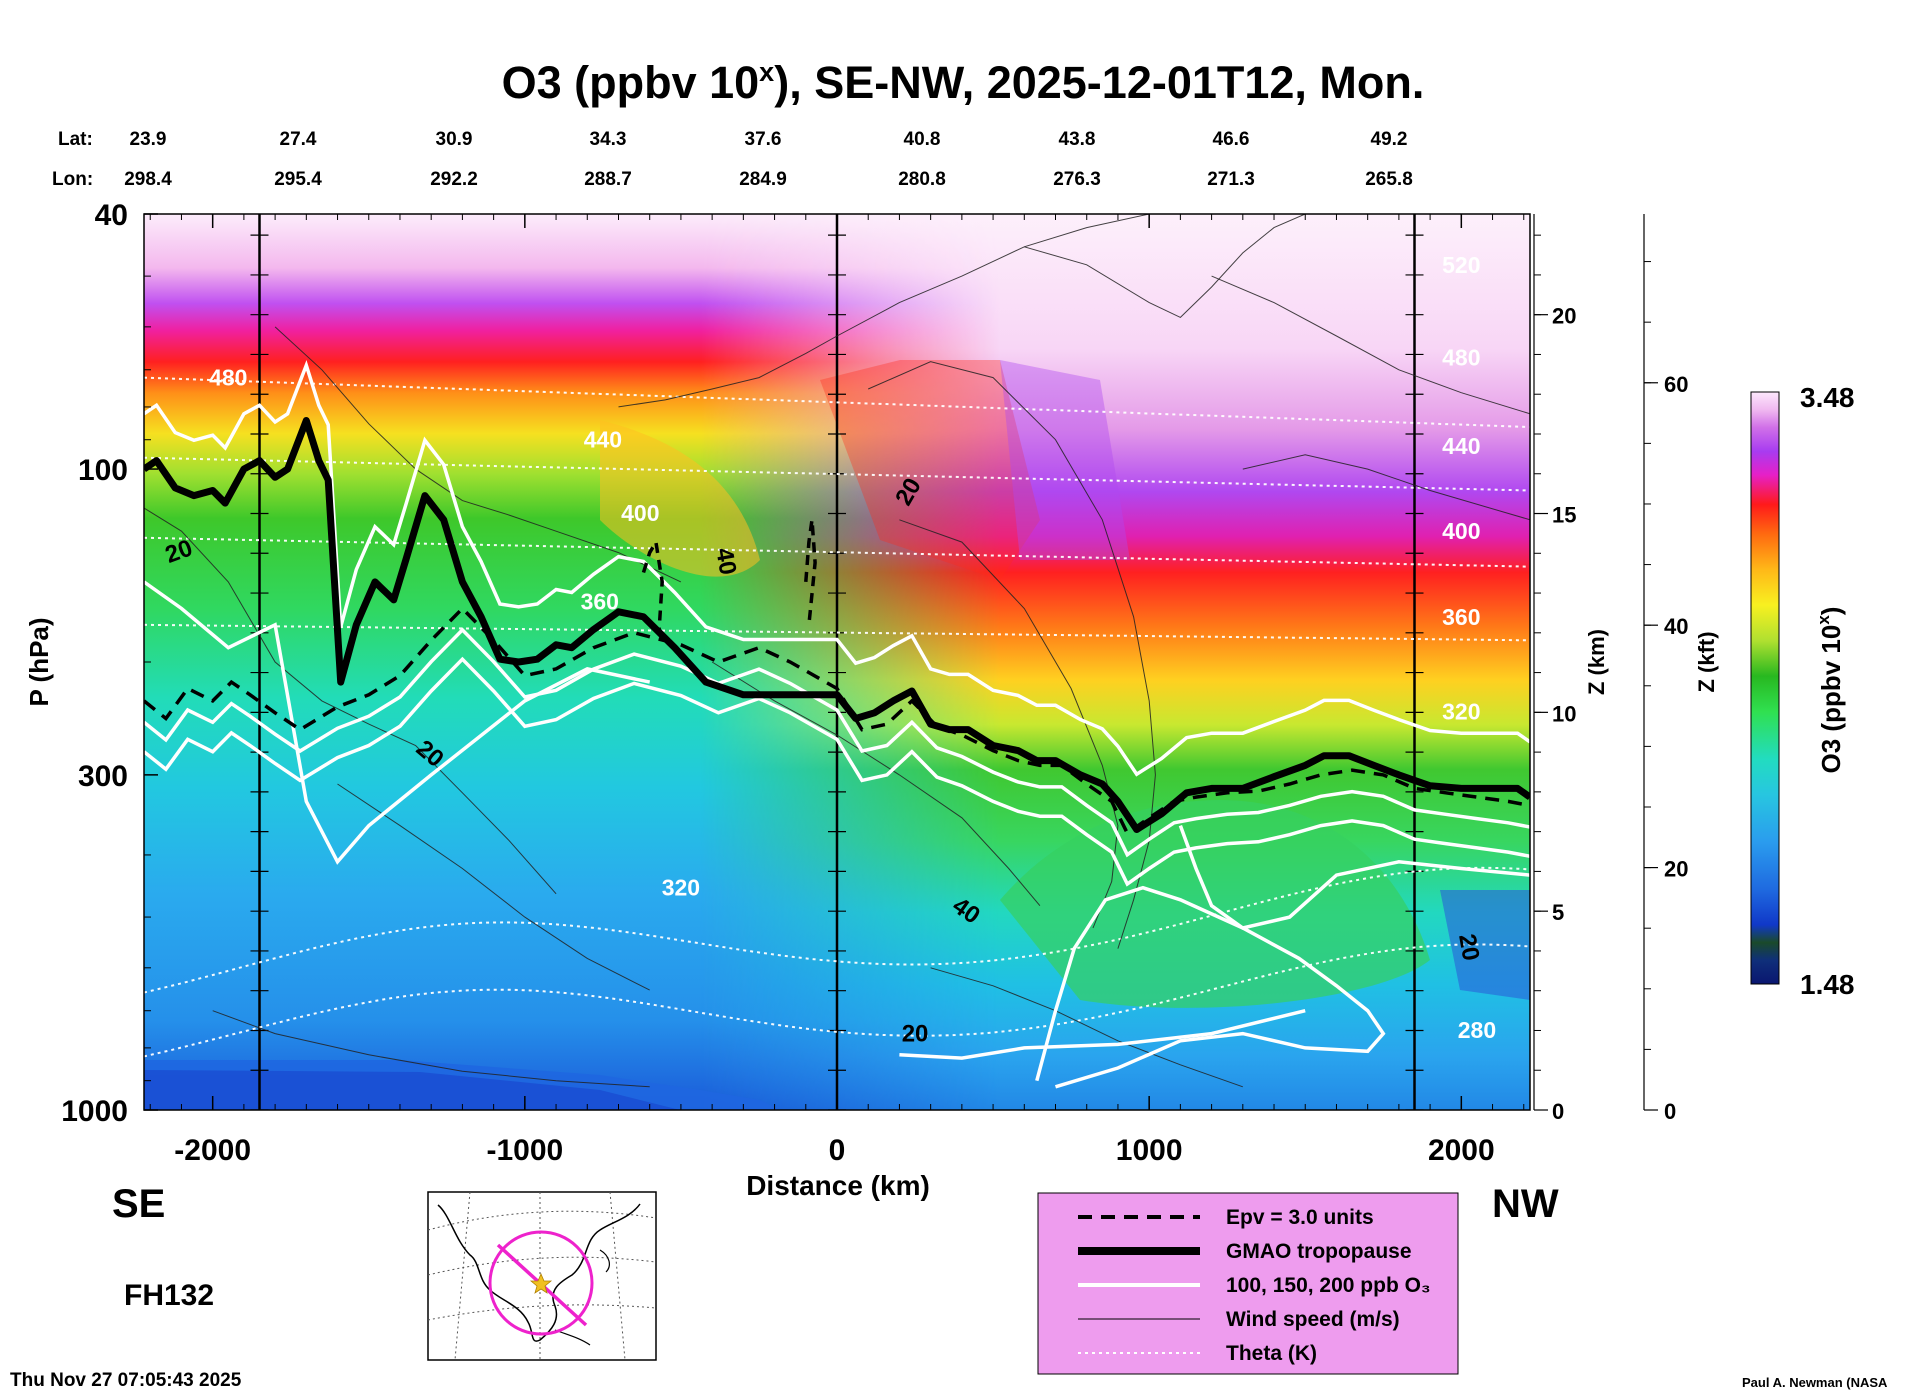  I want to click on inset-map, so click(542, 1276).